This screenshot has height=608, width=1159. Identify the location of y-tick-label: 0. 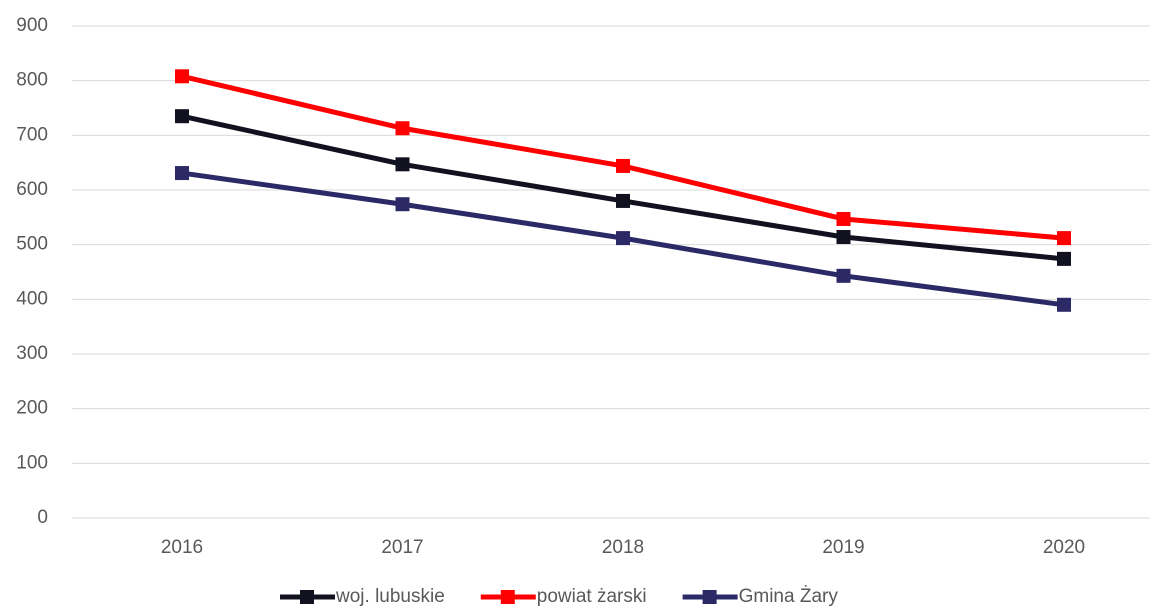
(42, 517).